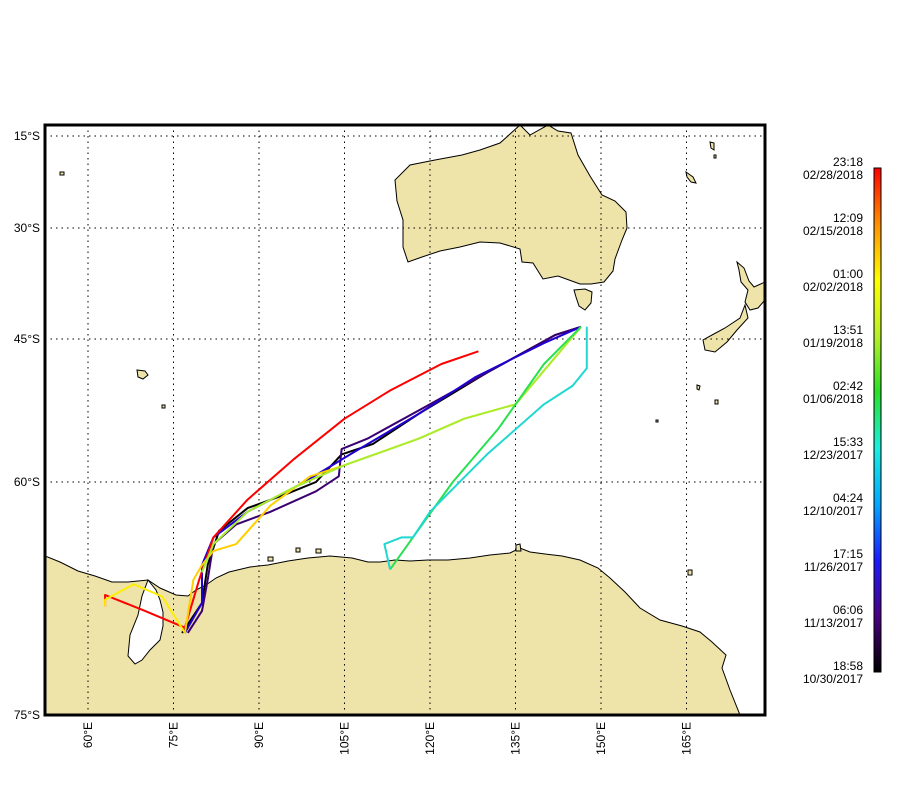 This screenshot has width=900, height=800. Describe the element at coordinates (833, 287) in the screenshot. I see `colorbar-date-label: 02/02/2018` at that location.